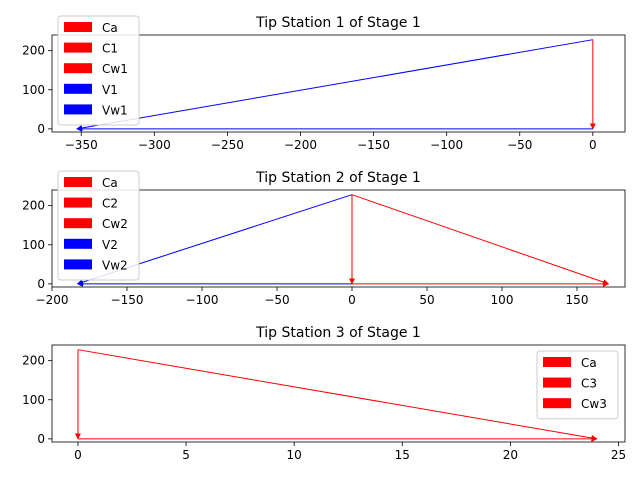  What do you see at coordinates (115, 265) in the screenshot?
I see `legend-label: Vw2` at bounding box center [115, 265].